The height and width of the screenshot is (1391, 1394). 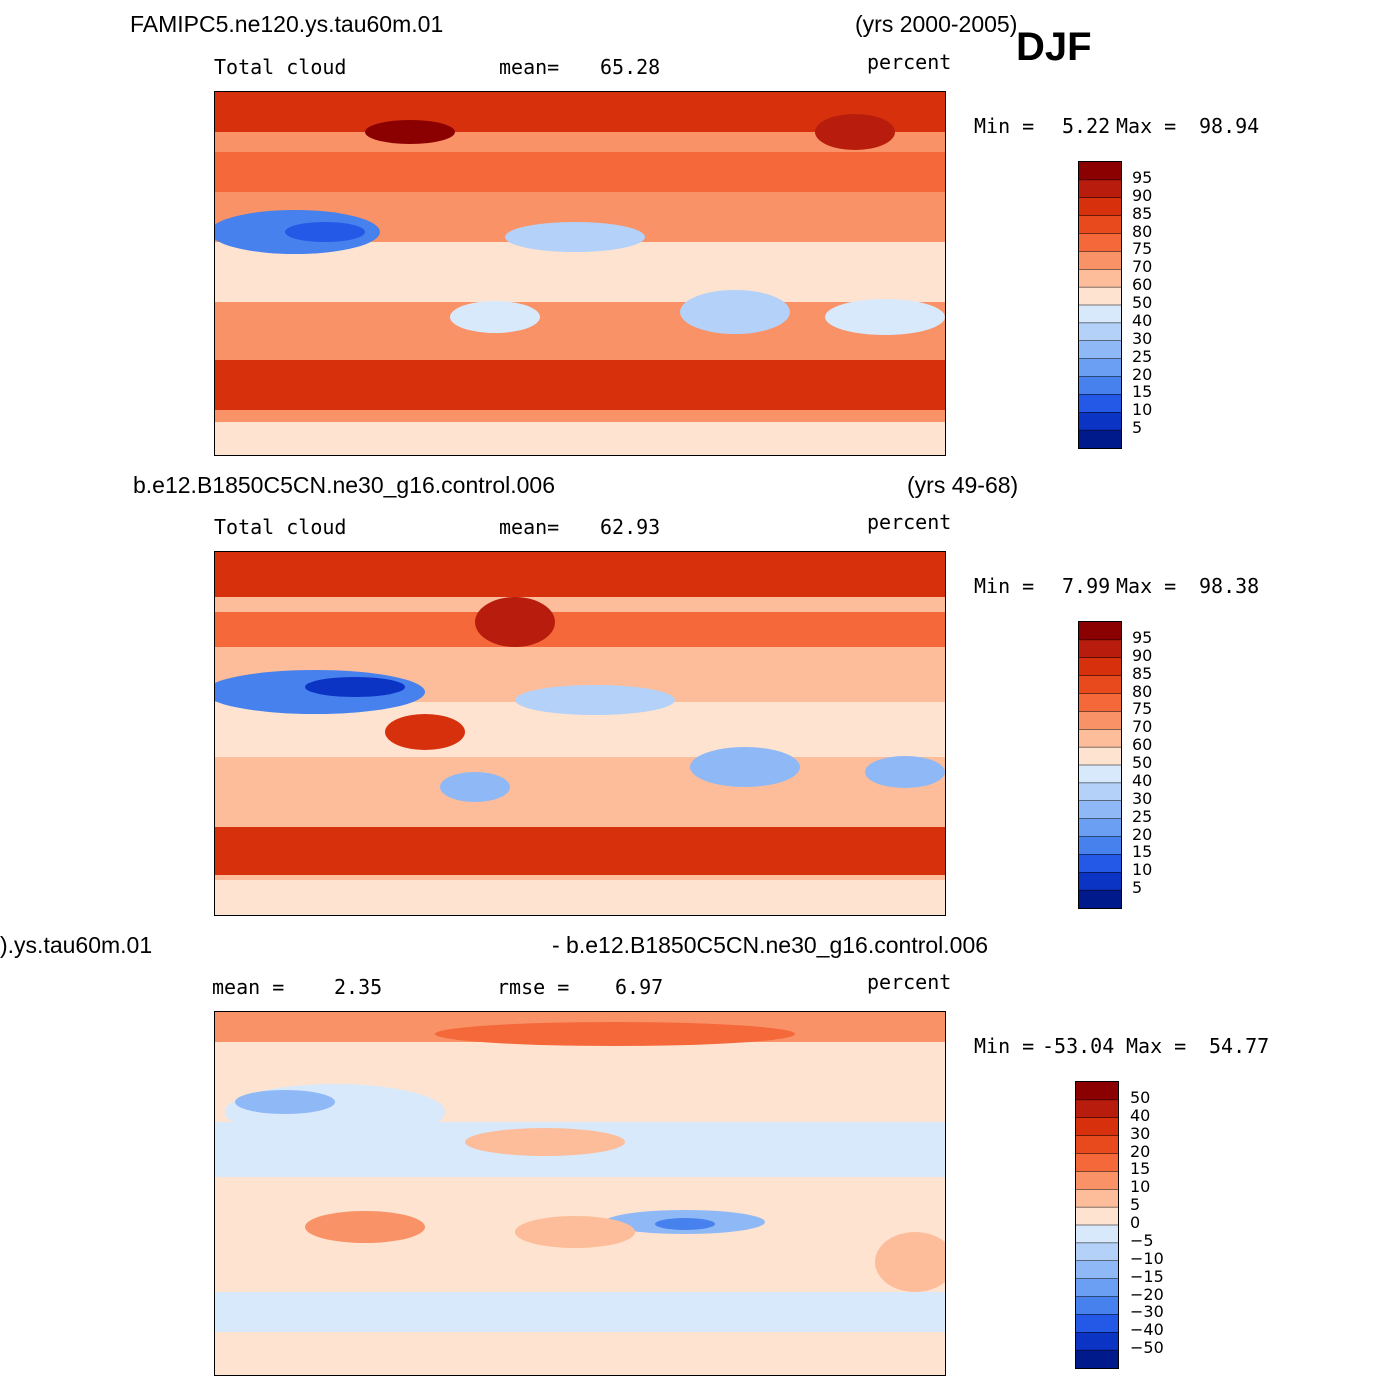 What do you see at coordinates (1142, 249) in the screenshot?
I see `colorbar-tick-label: 75` at bounding box center [1142, 249].